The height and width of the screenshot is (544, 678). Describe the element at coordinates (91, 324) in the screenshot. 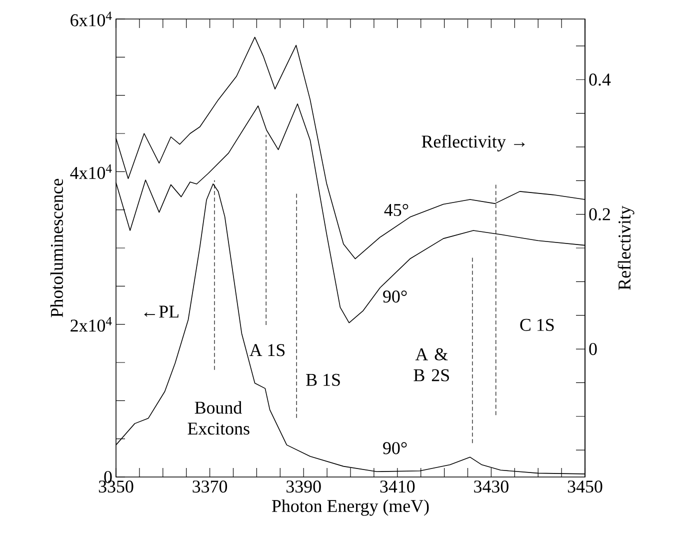

I see `y-tick-label: 2x10$^{4}$` at that location.